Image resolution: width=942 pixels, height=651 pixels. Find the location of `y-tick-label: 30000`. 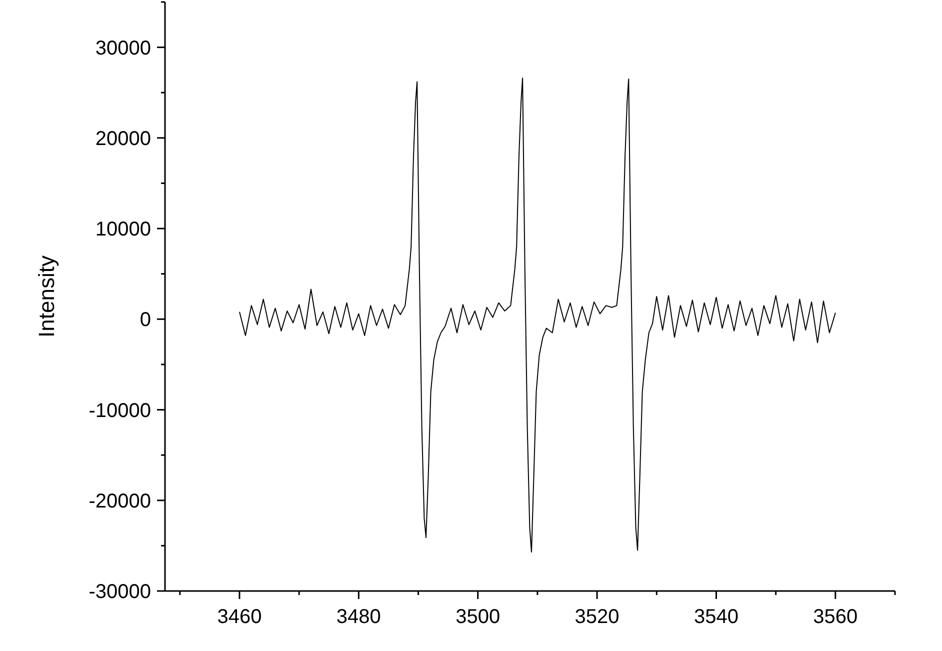

y-tick-label: 30000 is located at coordinates (123, 48).